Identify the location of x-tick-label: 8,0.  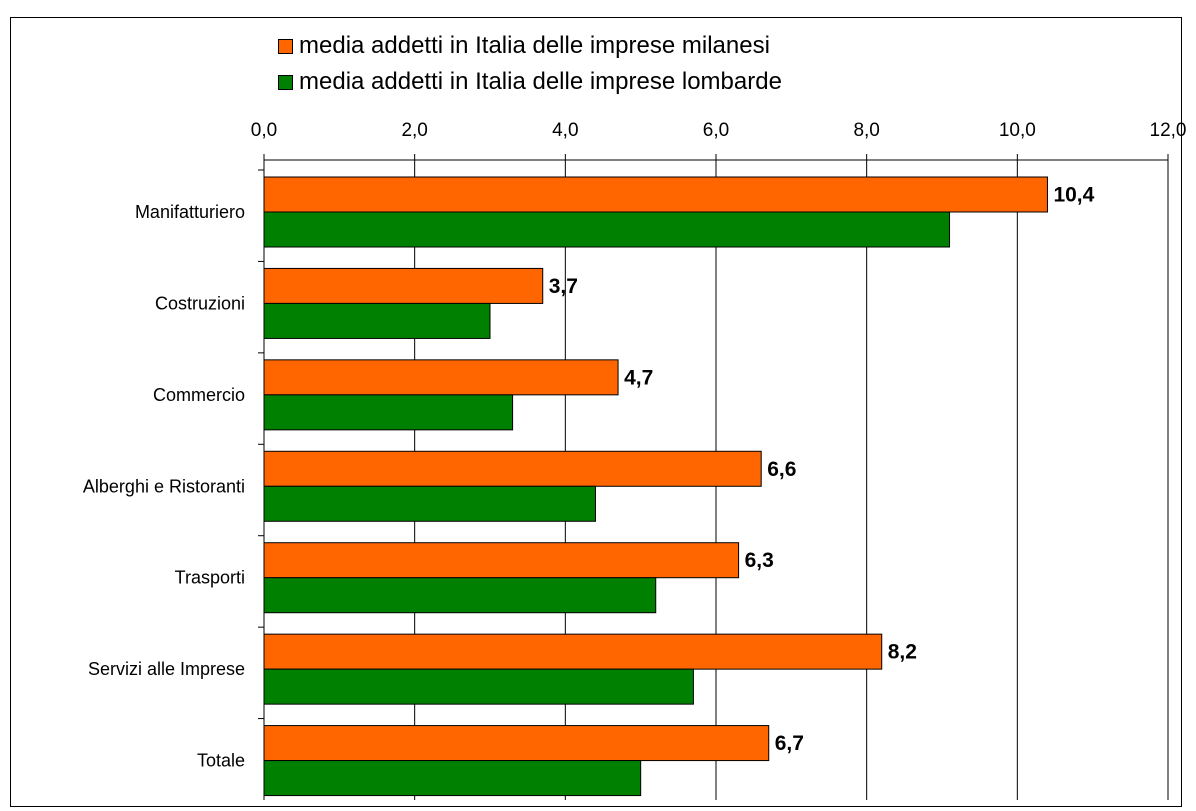
(866, 130).